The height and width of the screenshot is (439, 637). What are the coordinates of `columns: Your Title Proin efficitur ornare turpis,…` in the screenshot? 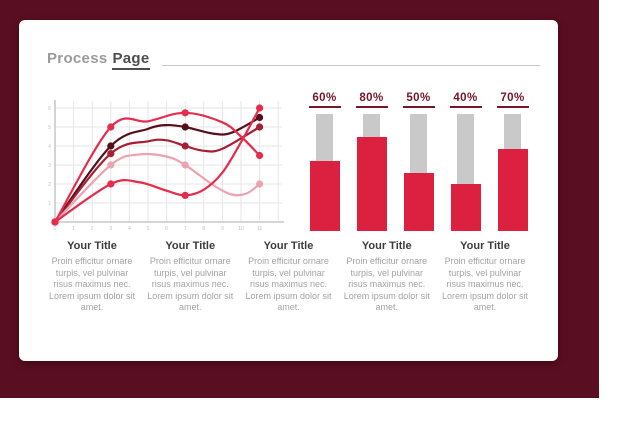 It's located at (288, 277).